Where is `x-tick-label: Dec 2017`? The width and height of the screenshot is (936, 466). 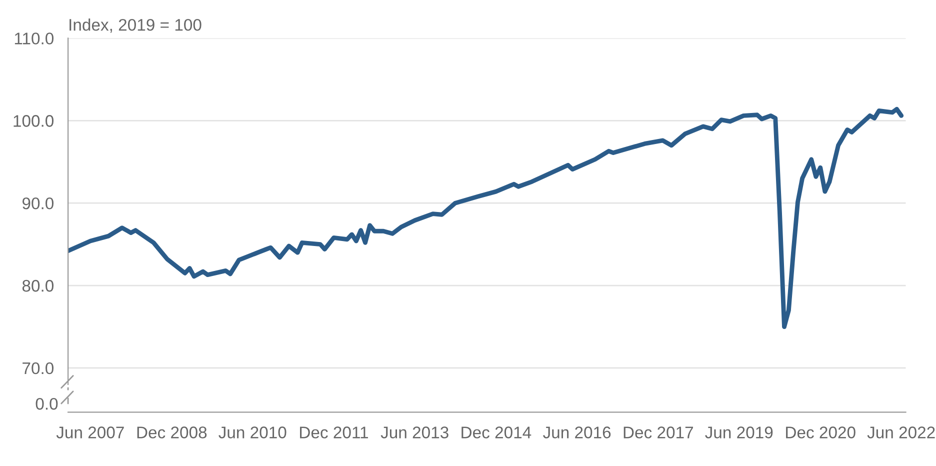 x-tick-label: Dec 2017 is located at coordinates (658, 432).